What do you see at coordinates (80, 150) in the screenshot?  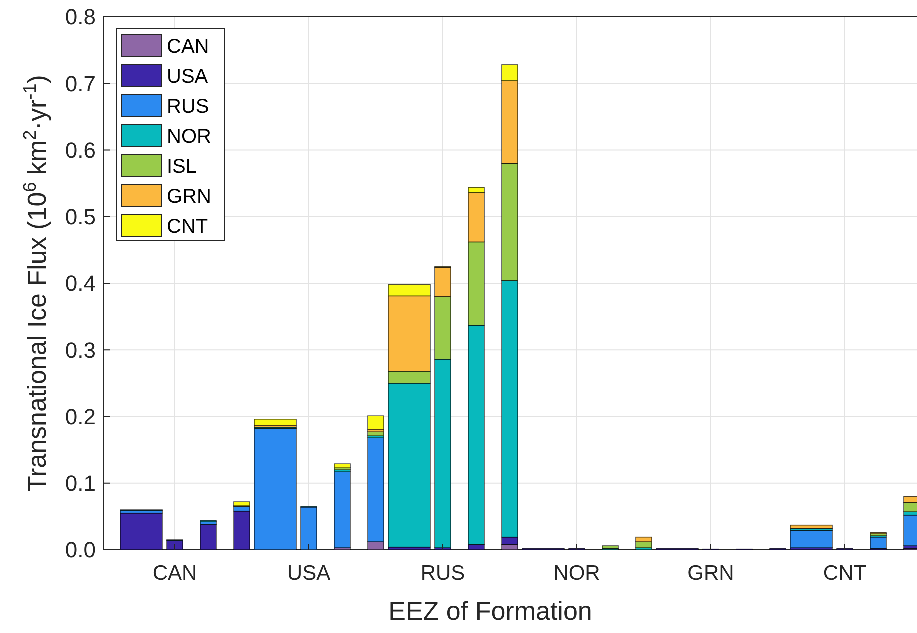 I see `y-tick-label: 0.6` at bounding box center [80, 150].